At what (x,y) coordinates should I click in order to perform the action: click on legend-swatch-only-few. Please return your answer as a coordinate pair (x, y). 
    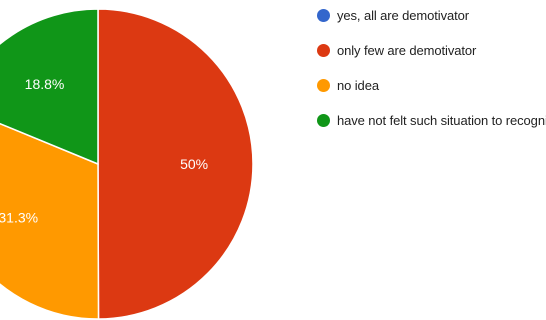
    Looking at the image, I should click on (323, 50).